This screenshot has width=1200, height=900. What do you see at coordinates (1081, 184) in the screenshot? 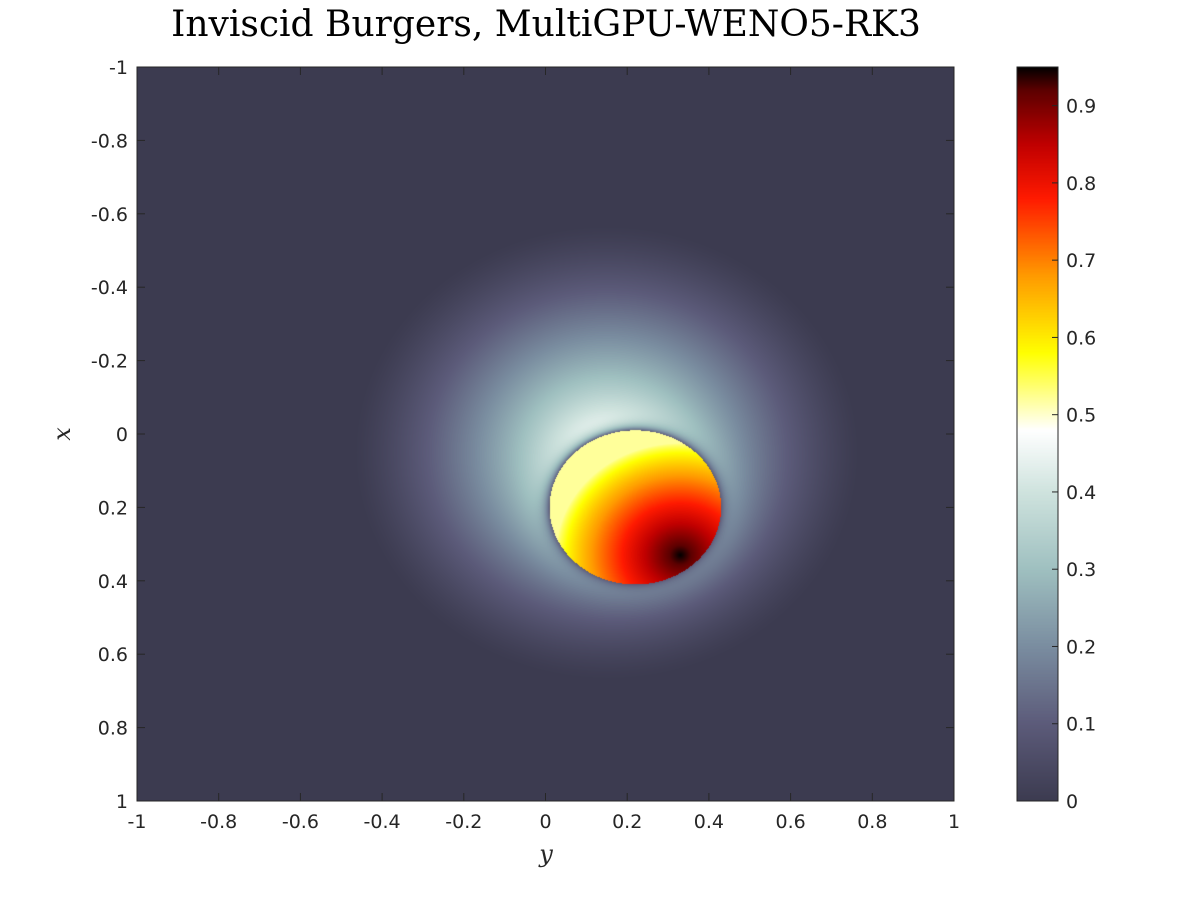
I see `colorbar-tick-label: 0.8` at bounding box center [1081, 184].